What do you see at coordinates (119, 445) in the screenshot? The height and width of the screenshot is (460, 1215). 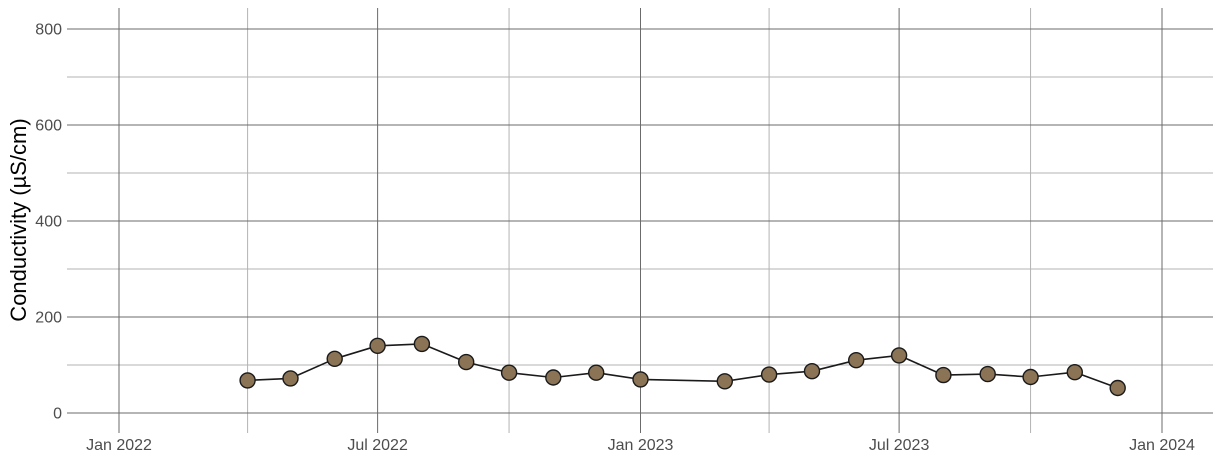 I see `x-tick-label: Jan 2022` at bounding box center [119, 445].